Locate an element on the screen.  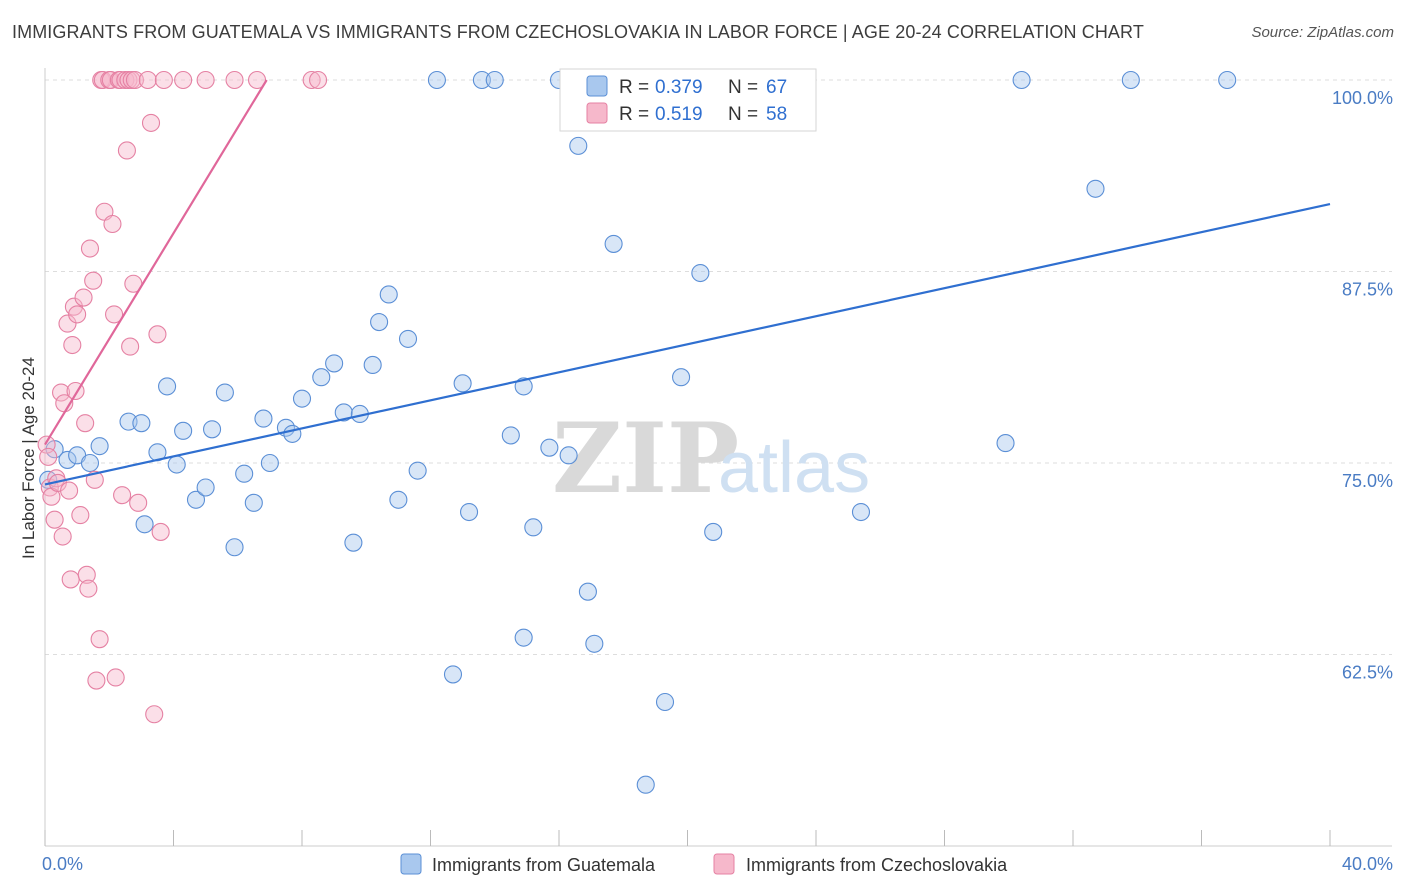
legend-n-value-guatemala: 67 is located at coordinates (776, 87).